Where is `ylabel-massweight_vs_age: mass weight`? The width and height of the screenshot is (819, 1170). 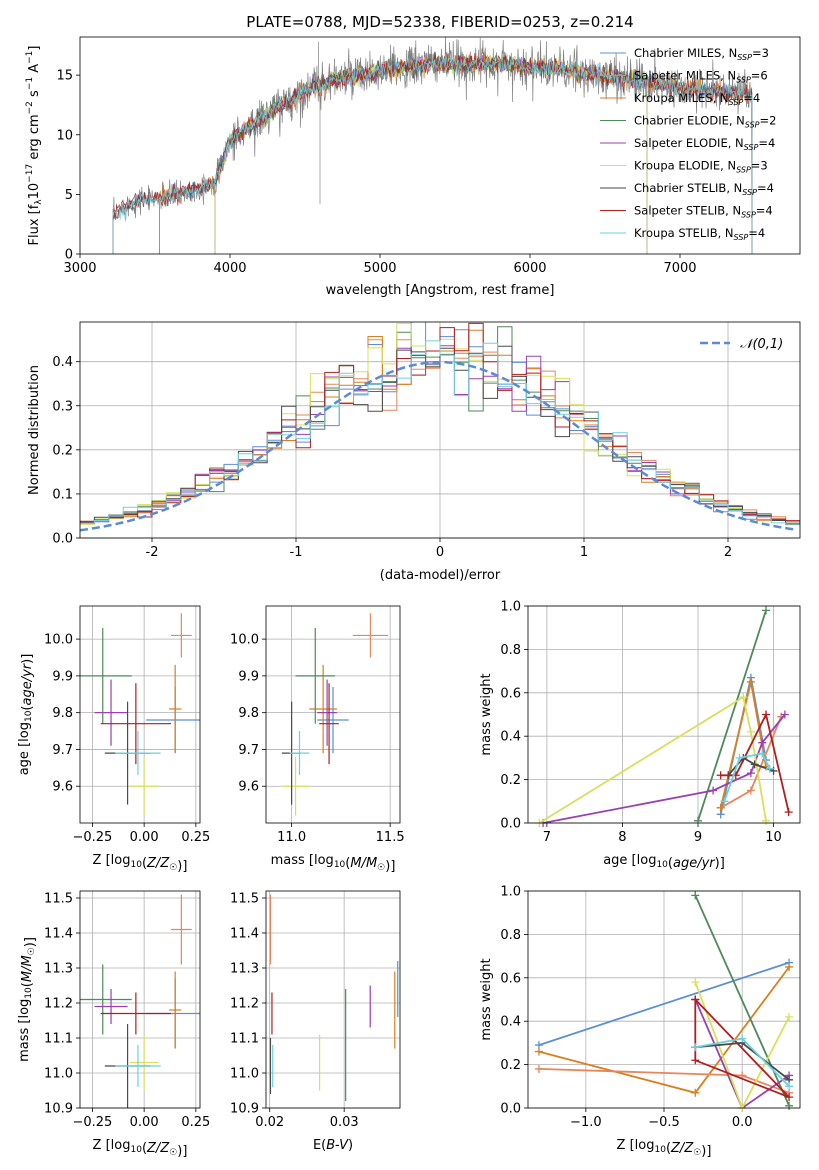 ylabel-massweight_vs_age: mass weight is located at coordinates (486, 714).